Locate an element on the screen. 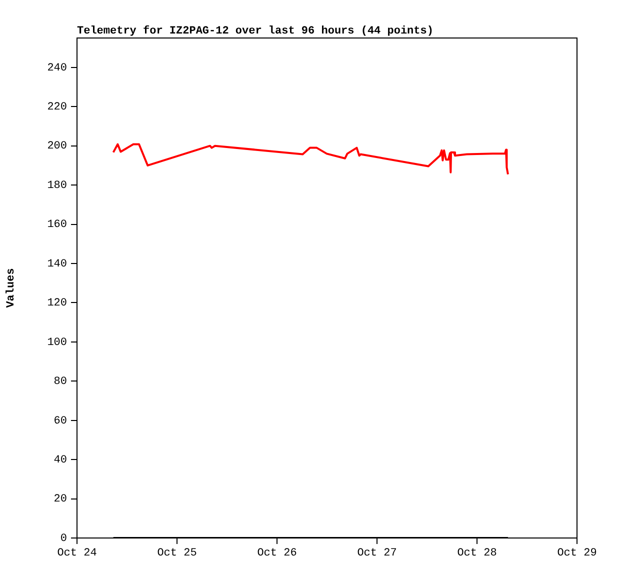 This screenshot has height=579, width=618. y-tick-label: 100 is located at coordinates (57, 342).